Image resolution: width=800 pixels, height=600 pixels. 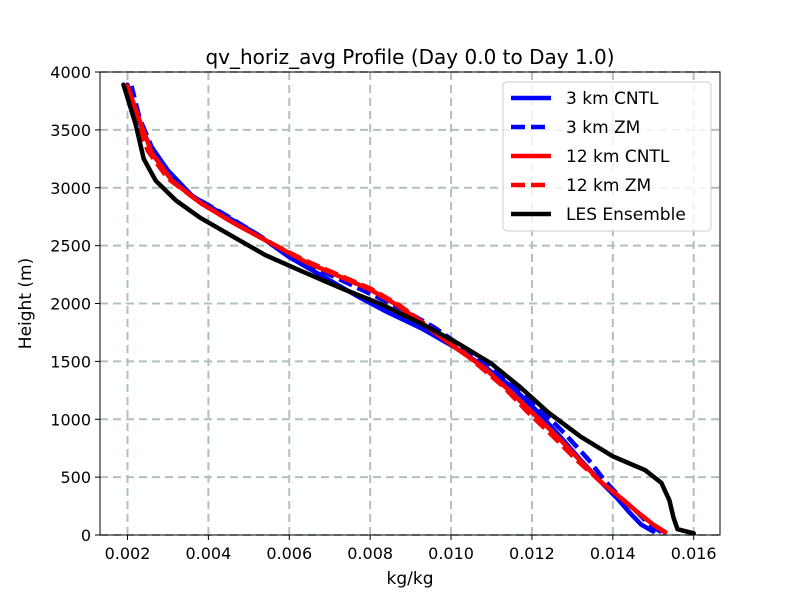 I want to click on y-tick-label: 4000, so click(x=70, y=72).